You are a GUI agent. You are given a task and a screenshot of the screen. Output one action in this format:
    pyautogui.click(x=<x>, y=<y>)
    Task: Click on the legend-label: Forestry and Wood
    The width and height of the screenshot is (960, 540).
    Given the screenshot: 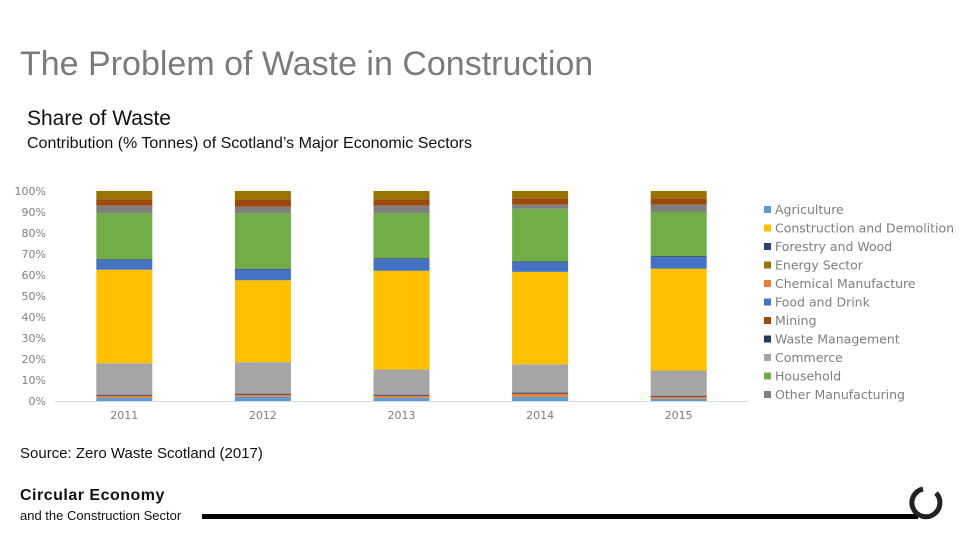 What is the action you would take?
    pyautogui.click(x=833, y=246)
    